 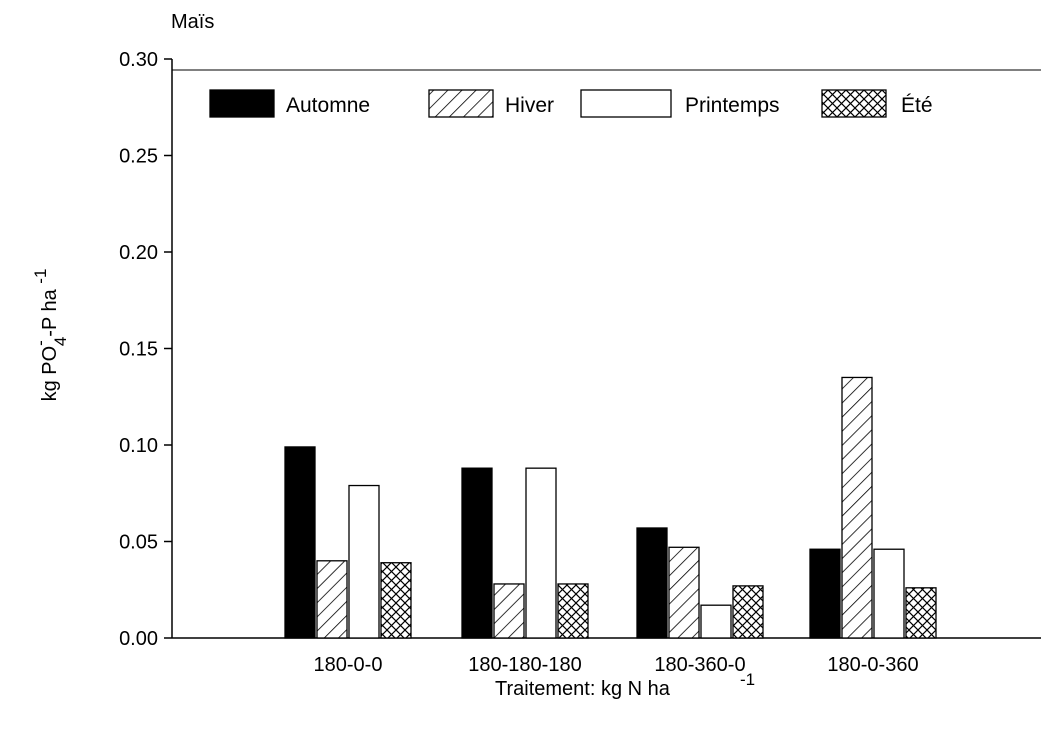 What do you see at coordinates (917, 105) in the screenshot?
I see `legend-label: Été` at bounding box center [917, 105].